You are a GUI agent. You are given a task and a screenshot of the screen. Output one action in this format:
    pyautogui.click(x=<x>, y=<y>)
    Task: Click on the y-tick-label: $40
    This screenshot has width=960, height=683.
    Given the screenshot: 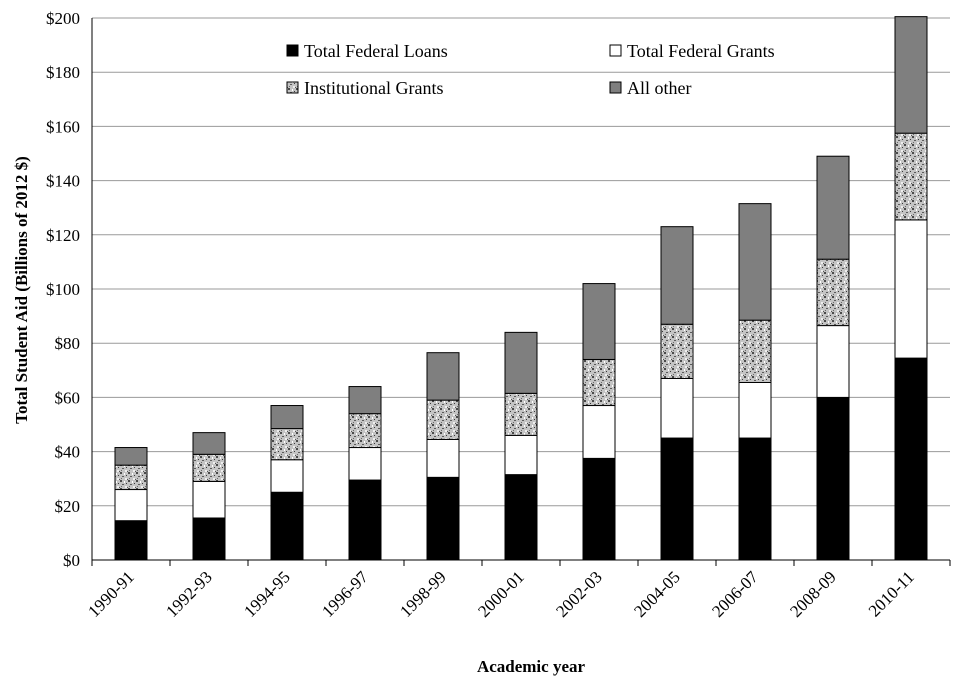 What is the action you would take?
    pyautogui.click(x=68, y=452)
    